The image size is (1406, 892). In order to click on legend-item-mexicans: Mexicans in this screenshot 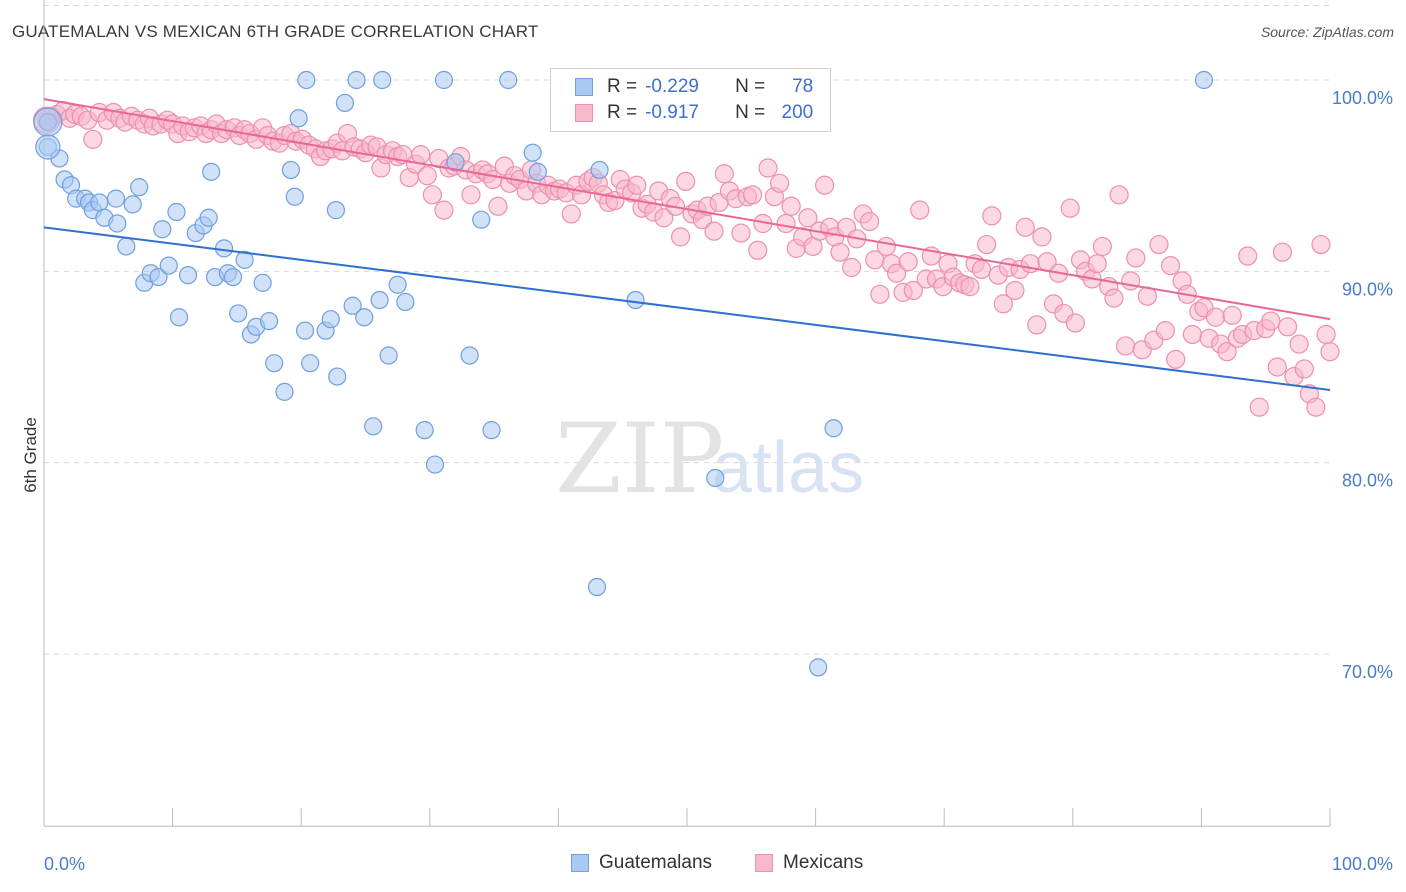, I will do `click(809, 863)`.